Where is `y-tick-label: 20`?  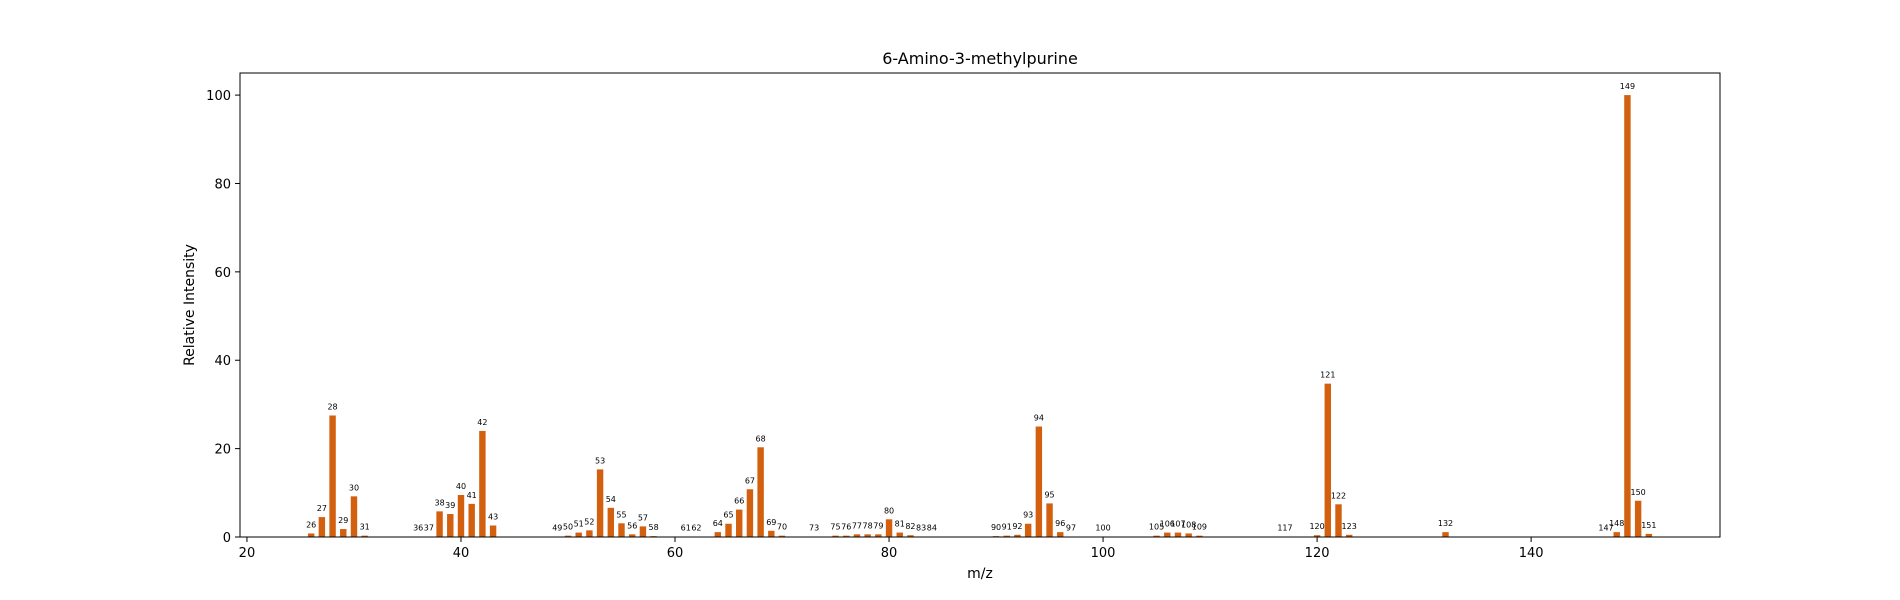
y-tick-label: 20 is located at coordinates (222, 450).